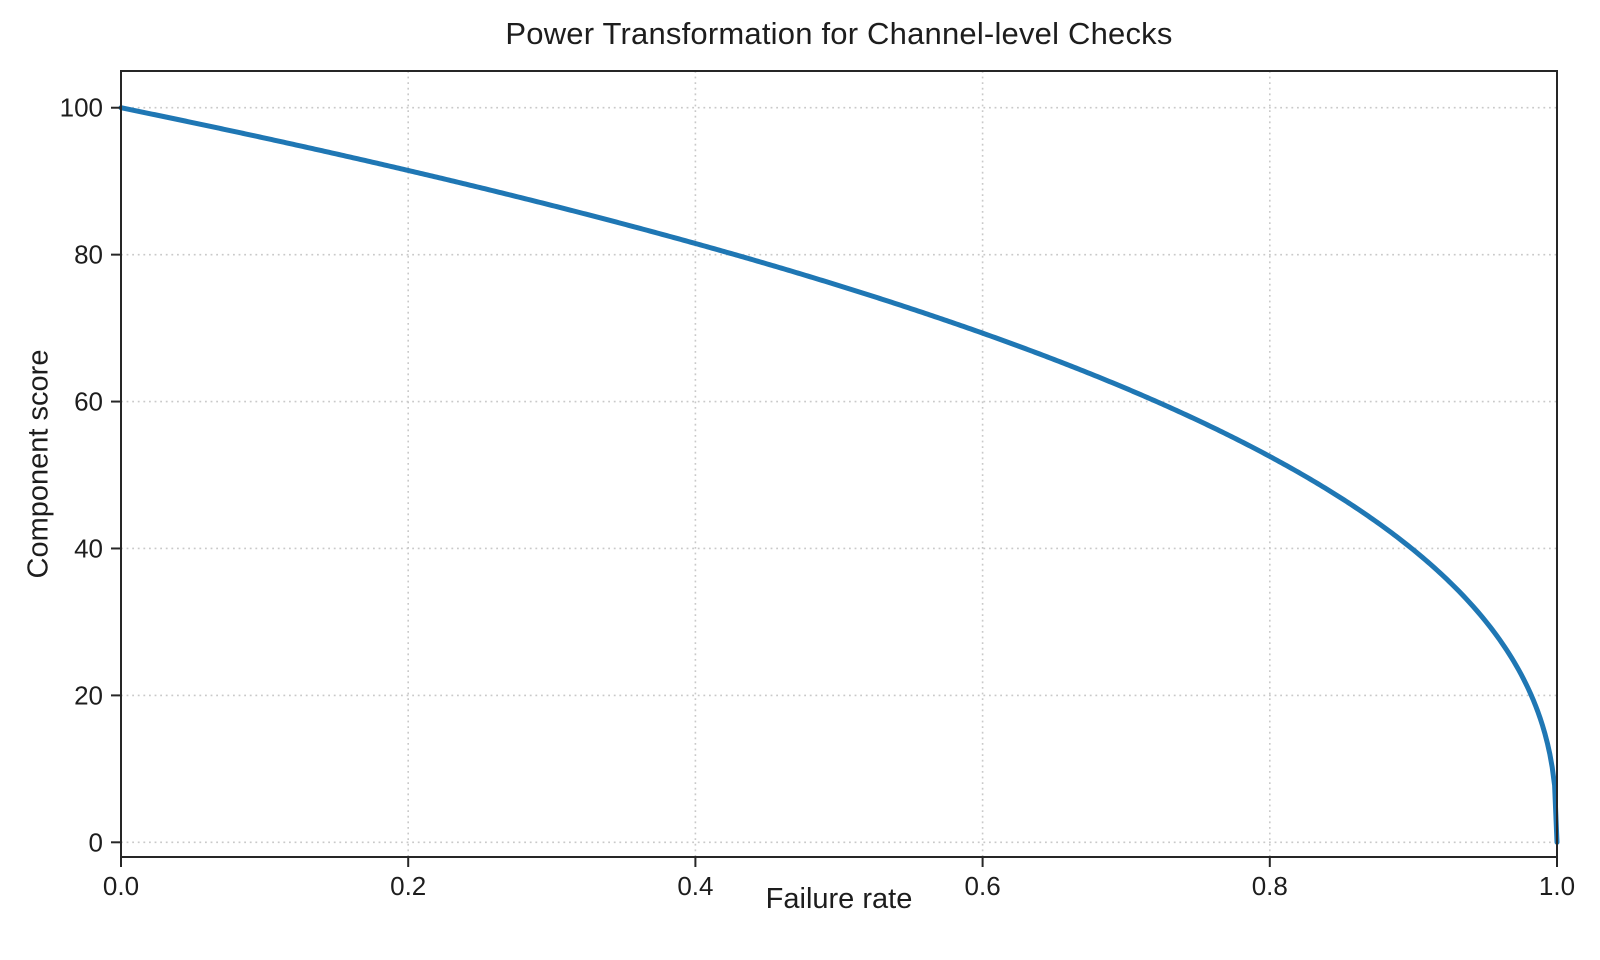 The height and width of the screenshot is (960, 1600). I want to click on y-axis-label: Component score, so click(38, 464).